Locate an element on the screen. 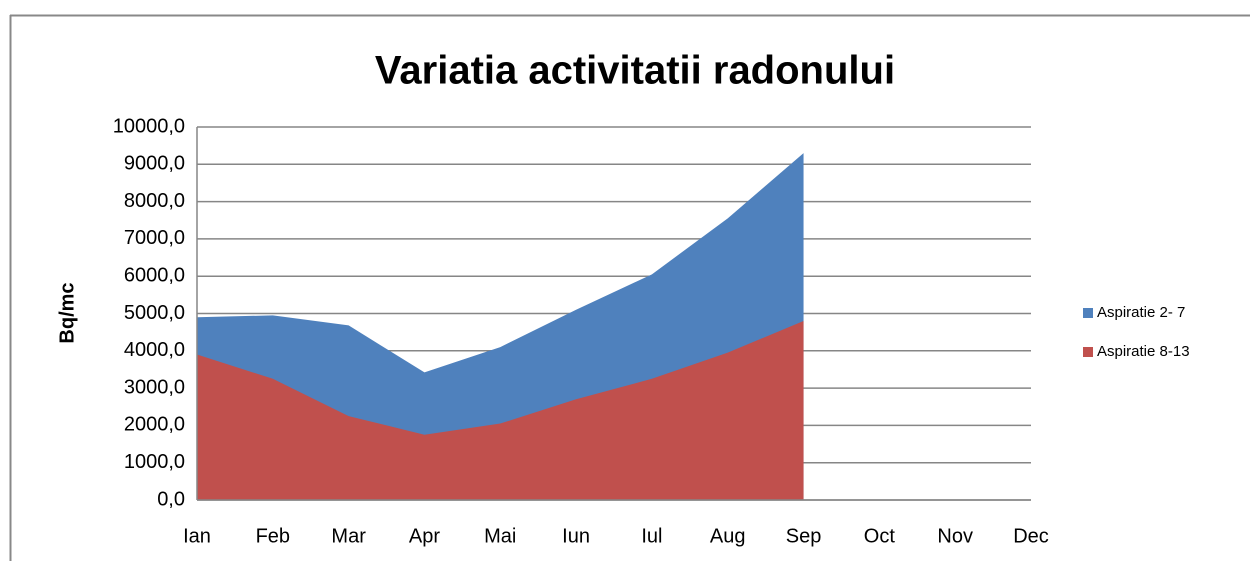  x-tick-label: Mar is located at coordinates (348, 536).